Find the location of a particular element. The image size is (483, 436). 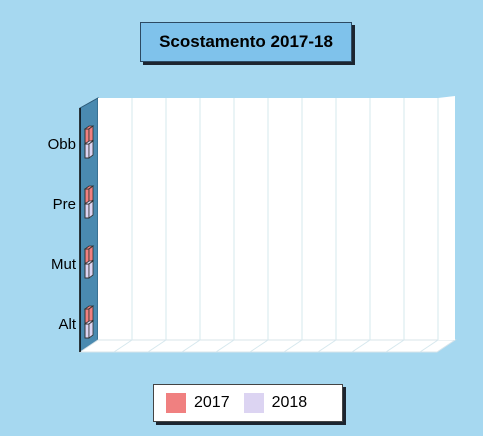

bar-side-2018-Pre is located at coordinates (91, 209).